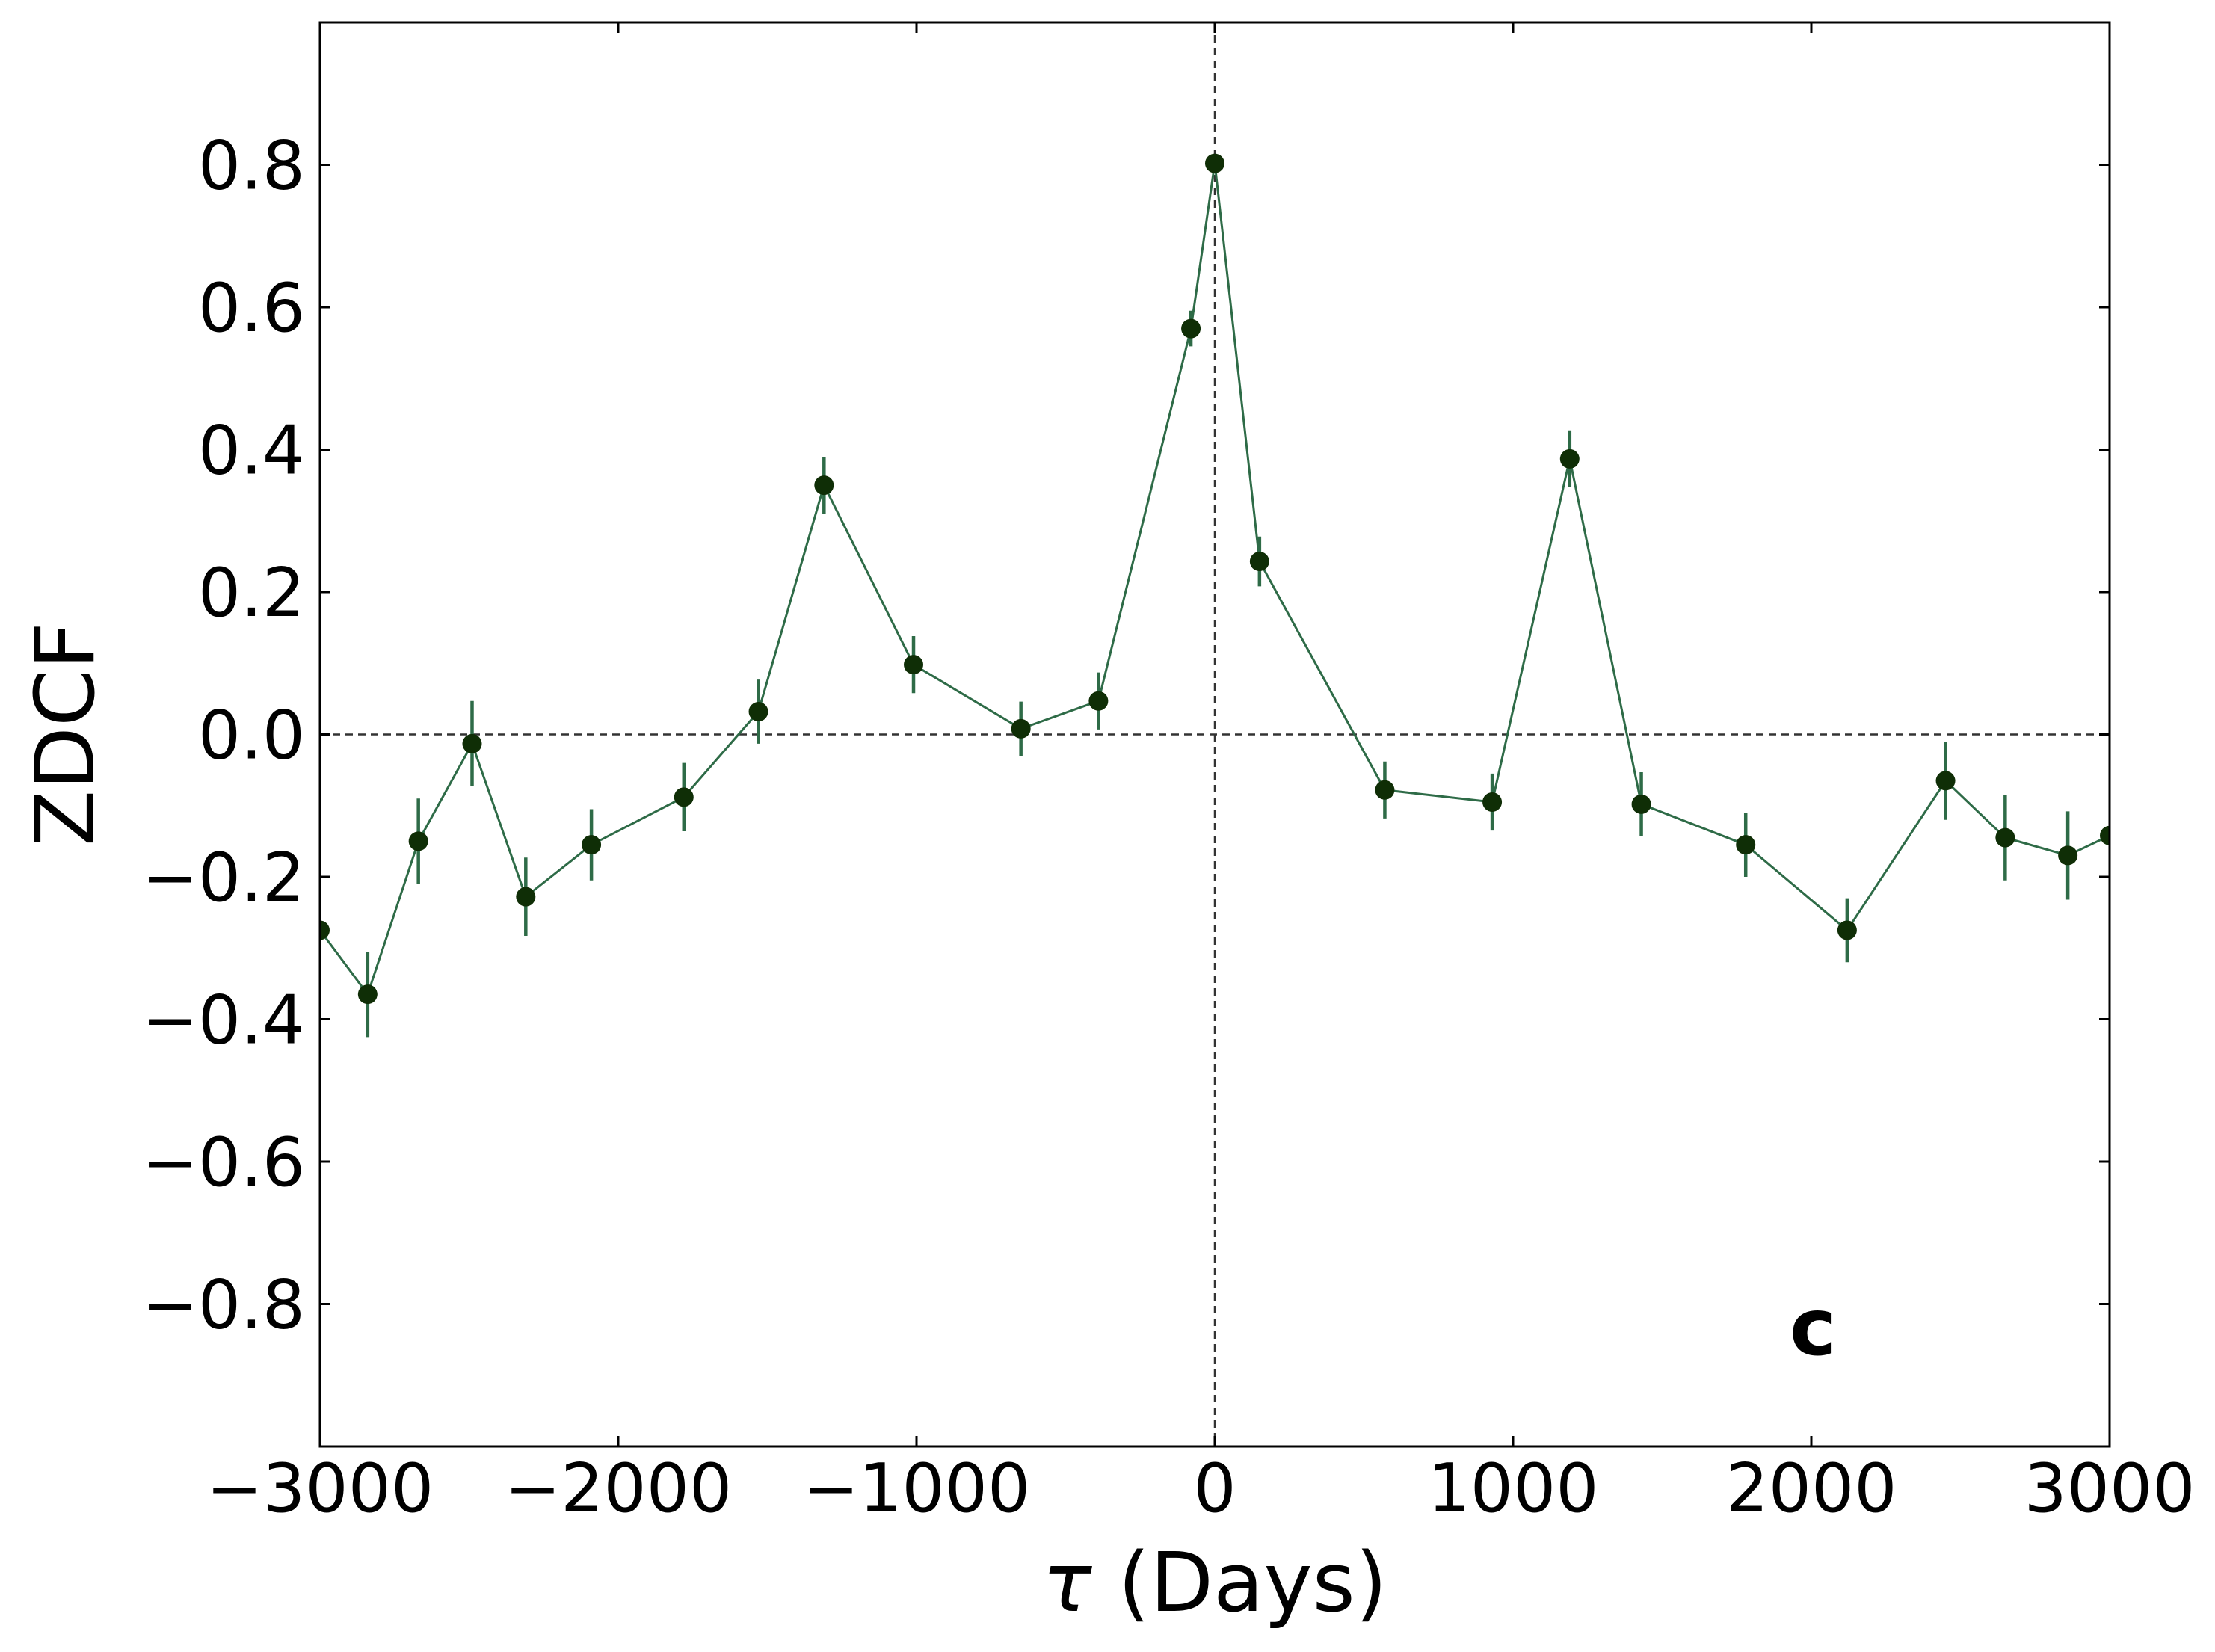 Image resolution: width=2215 pixels, height=1652 pixels. Describe the element at coordinates (251, 308) in the screenshot. I see `y-tick-label: 0.6` at that location.